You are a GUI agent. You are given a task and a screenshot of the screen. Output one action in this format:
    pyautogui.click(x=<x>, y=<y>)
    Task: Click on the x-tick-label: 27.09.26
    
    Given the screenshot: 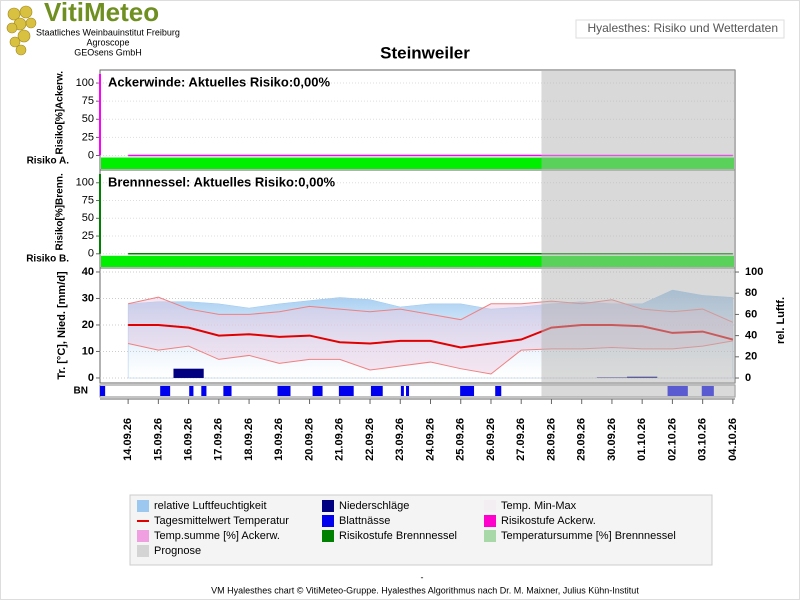 What is the action you would take?
    pyautogui.click(x=521, y=439)
    